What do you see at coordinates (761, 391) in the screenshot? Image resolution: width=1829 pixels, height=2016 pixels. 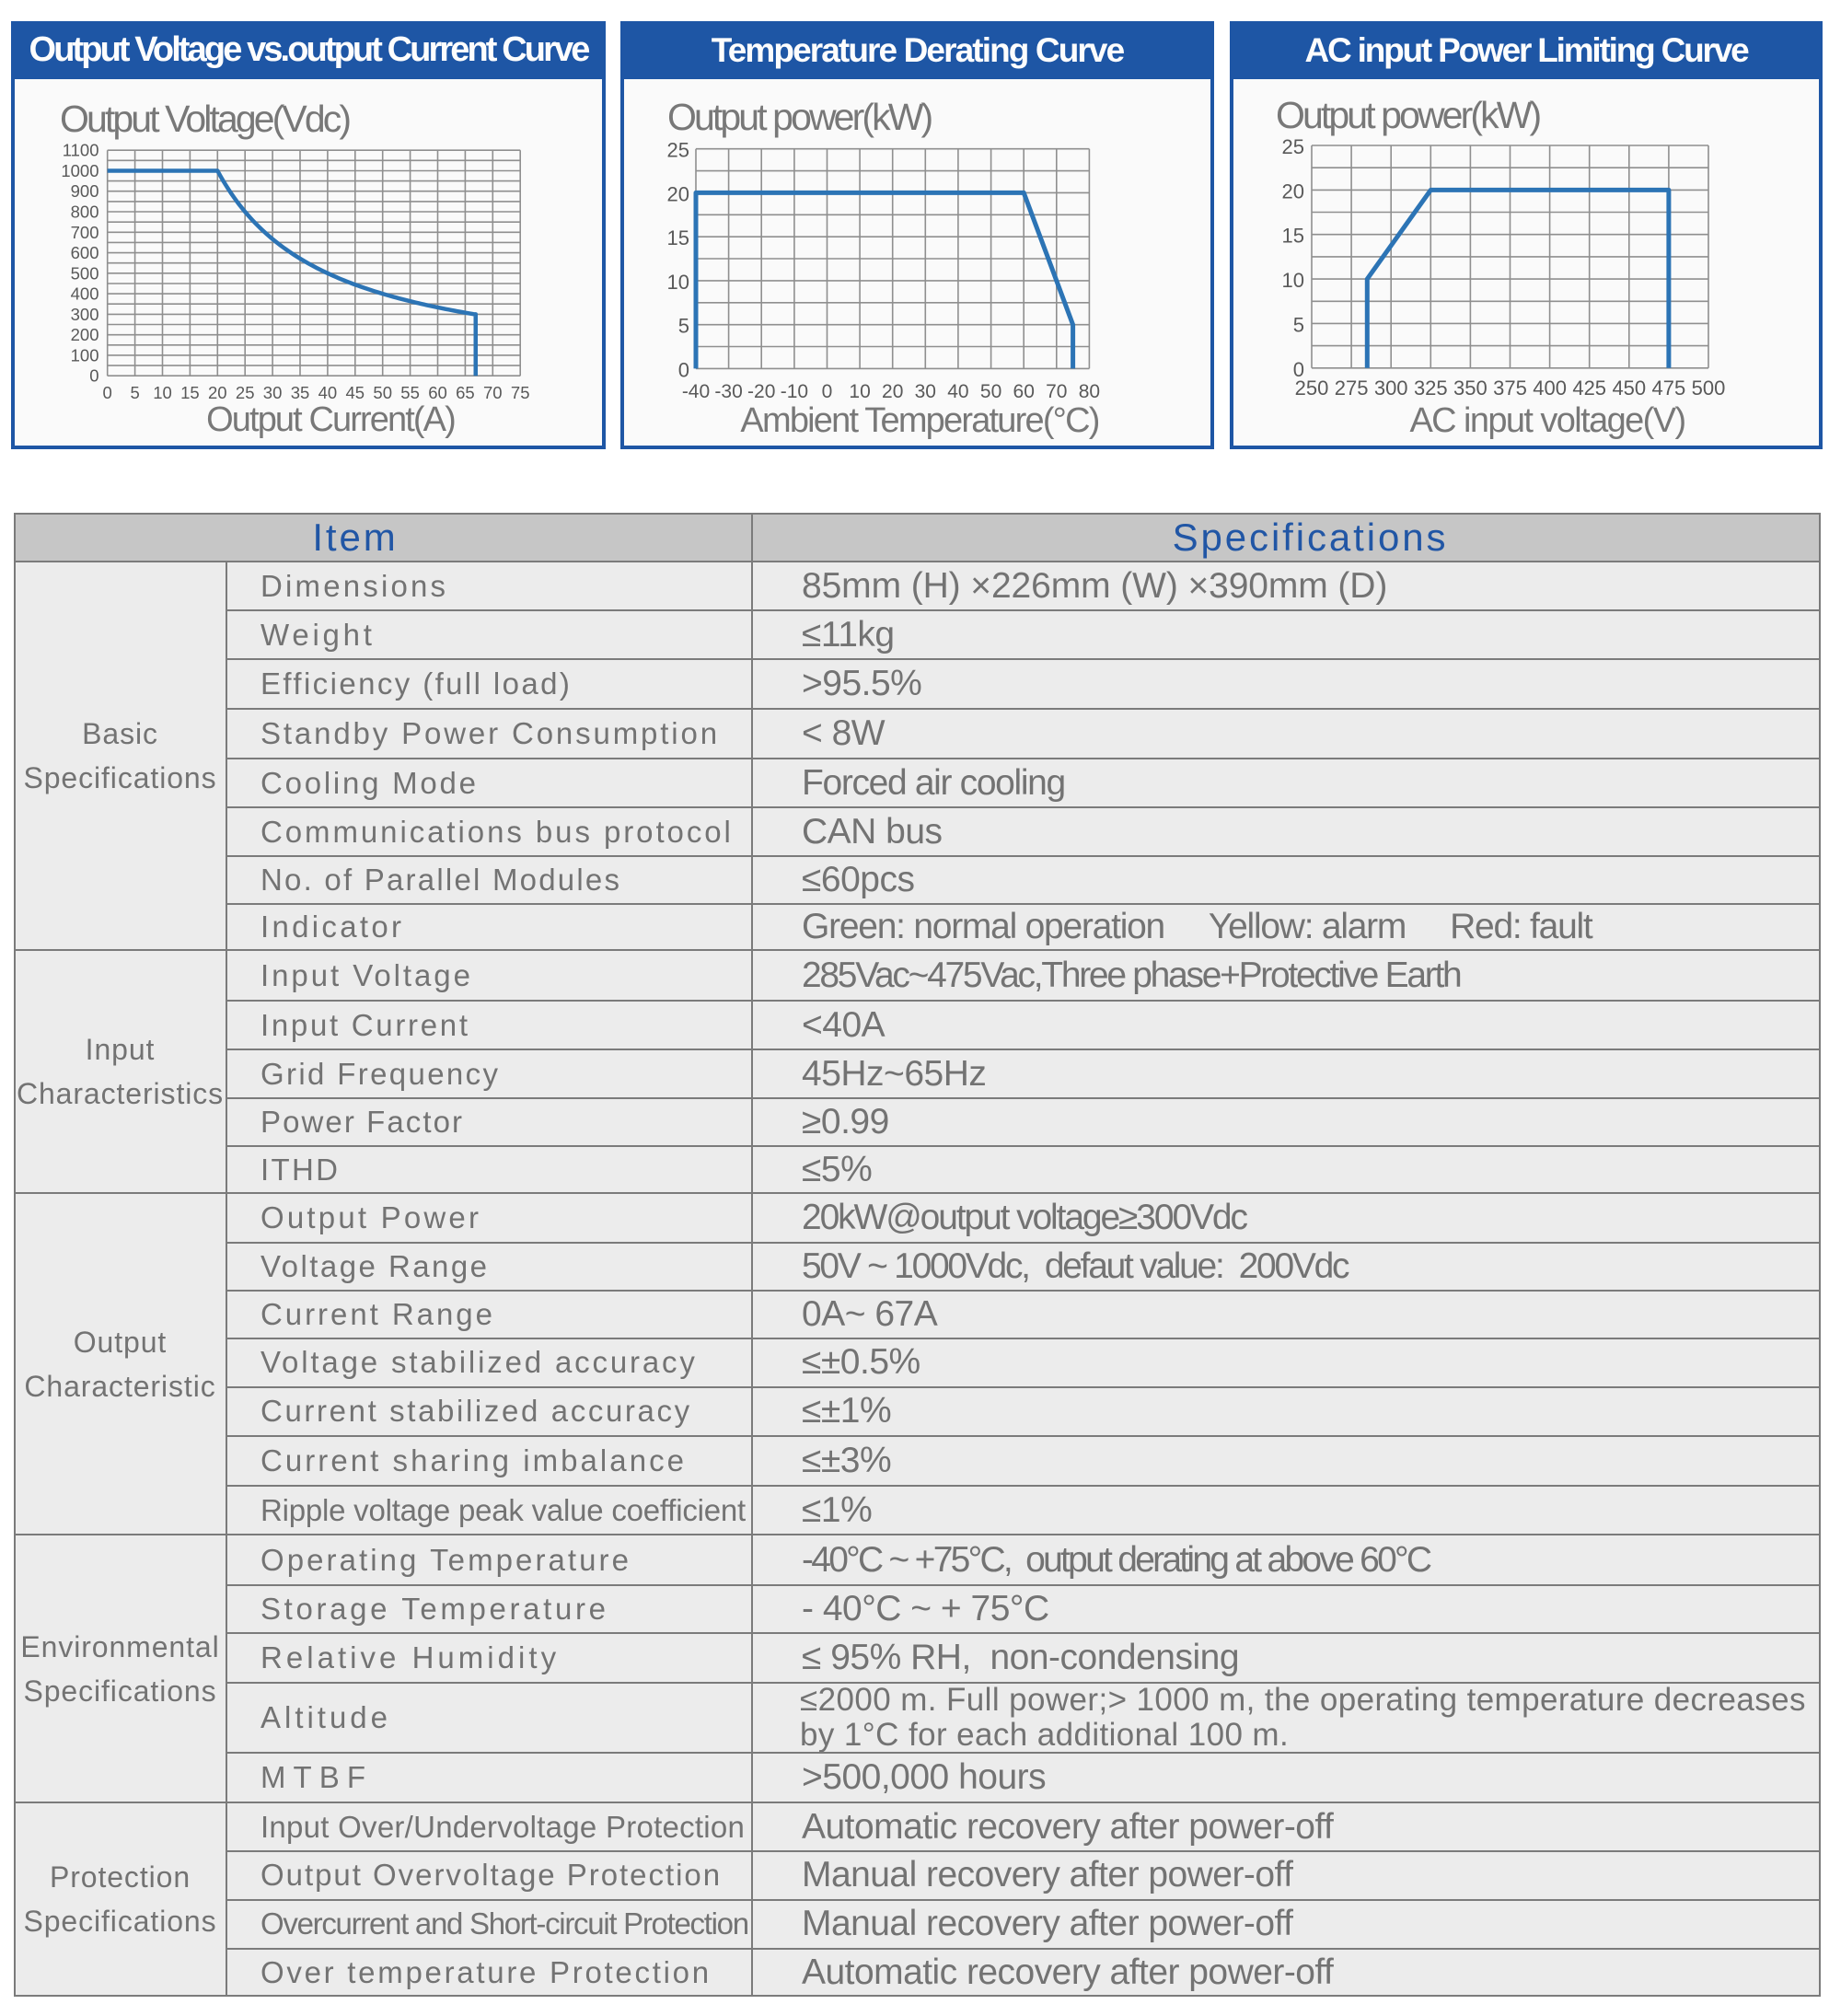 I see `svg-text: -20` at bounding box center [761, 391].